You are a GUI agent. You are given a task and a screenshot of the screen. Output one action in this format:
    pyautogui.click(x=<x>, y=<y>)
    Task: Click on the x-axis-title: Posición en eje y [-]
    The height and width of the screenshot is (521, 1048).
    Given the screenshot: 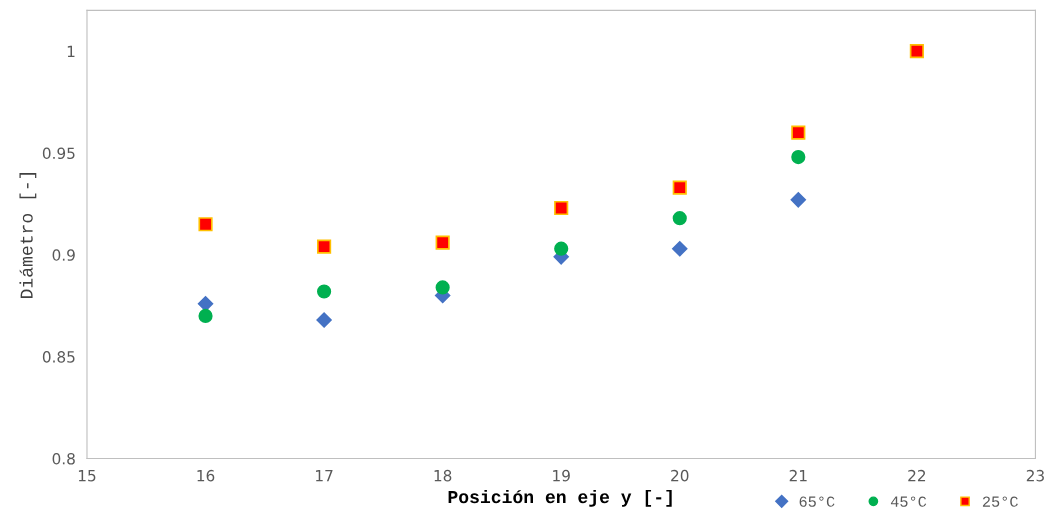 What is the action you would take?
    pyautogui.click(x=560, y=498)
    